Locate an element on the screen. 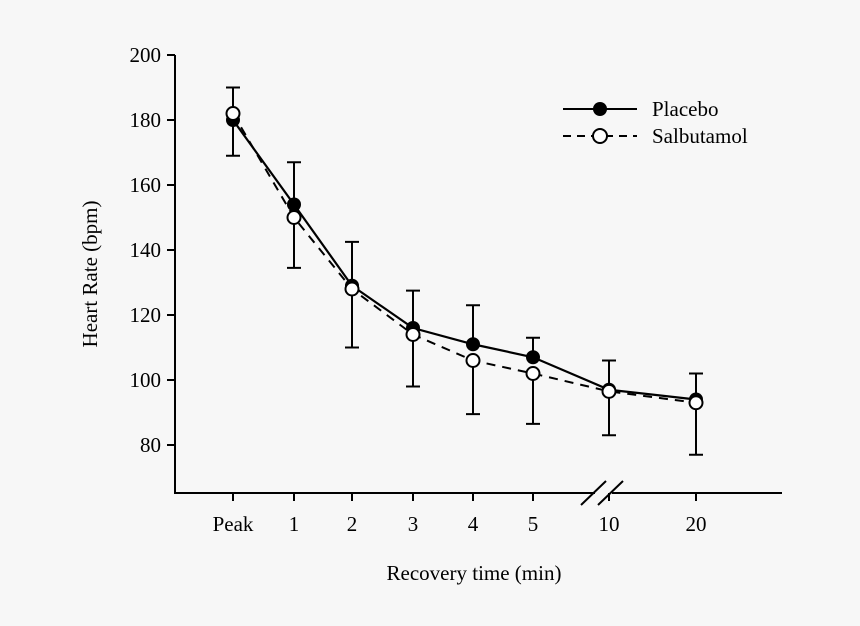 The image size is (860, 626). y-tick-label: 180 is located at coordinates (146, 120).